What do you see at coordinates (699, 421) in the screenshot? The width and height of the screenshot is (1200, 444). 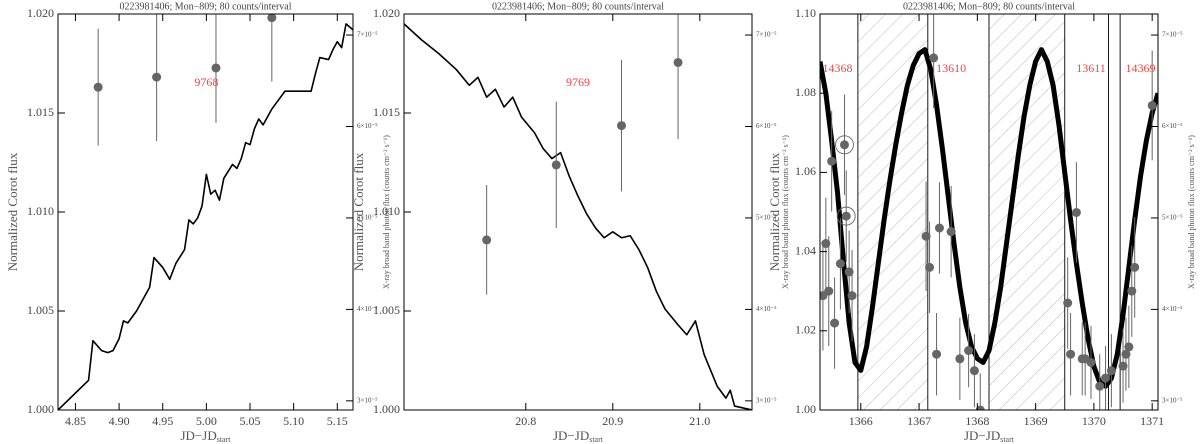 I see `x-tick-label: 21.0` at bounding box center [699, 421].